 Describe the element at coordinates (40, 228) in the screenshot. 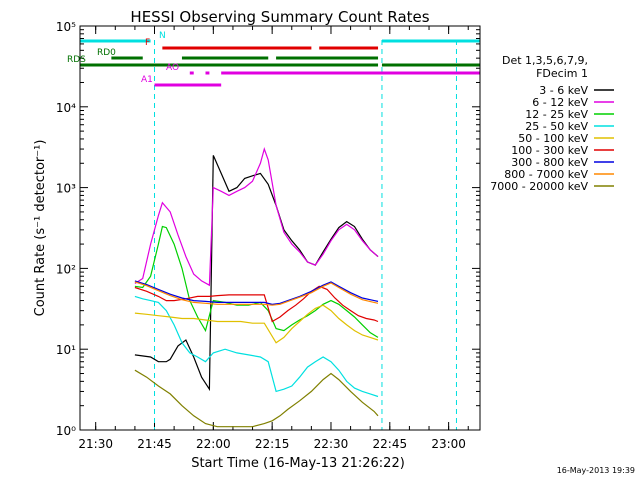

I see `y-axis-label: Count Rate (s⁻¹ detector⁻¹)` at that location.